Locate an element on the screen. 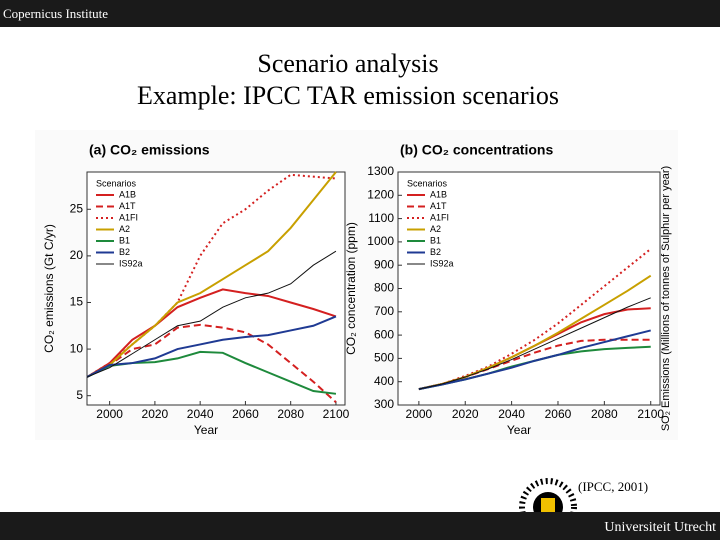  chart-title: (a) CO₂ emissions is located at coordinates (149, 150).